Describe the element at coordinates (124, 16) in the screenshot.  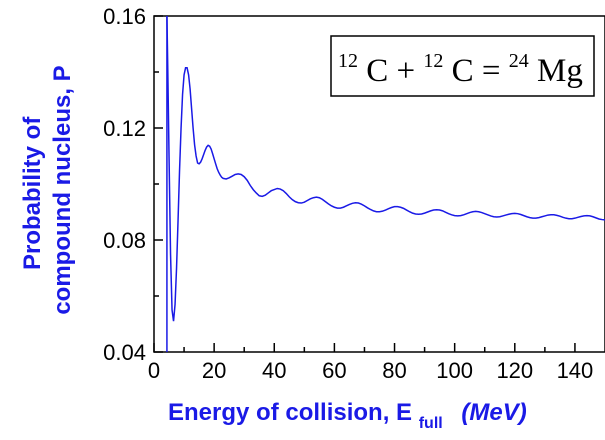
I see `y-tick-label: 0.16` at that location.